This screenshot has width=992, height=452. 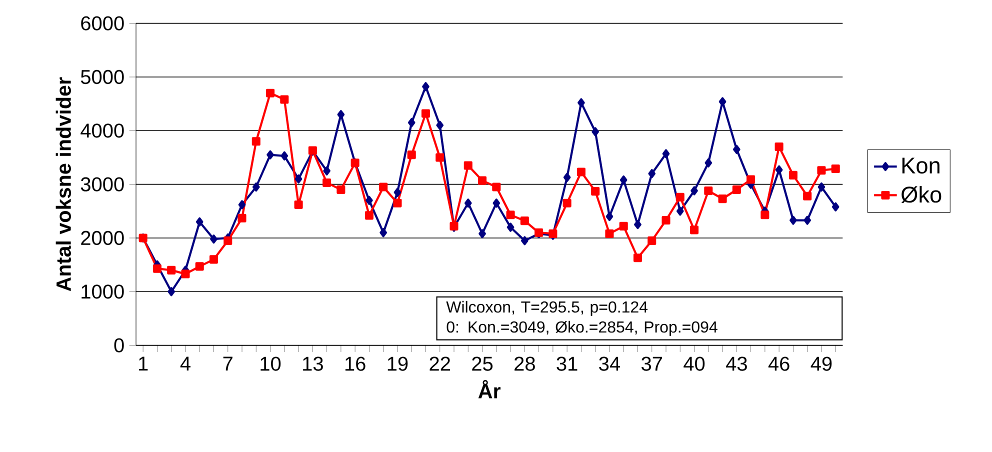 I want to click on x-tick-label: 37, so click(x=652, y=363).